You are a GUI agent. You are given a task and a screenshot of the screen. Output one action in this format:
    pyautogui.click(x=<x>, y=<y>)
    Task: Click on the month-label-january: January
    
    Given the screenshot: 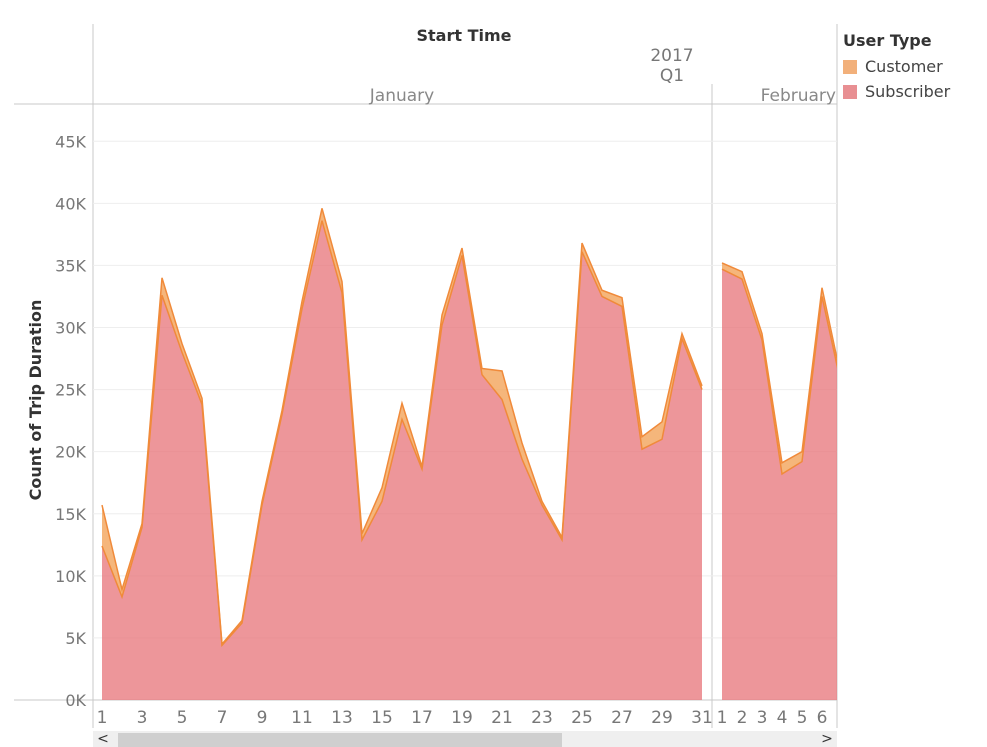 What is the action you would take?
    pyautogui.click(x=401, y=96)
    